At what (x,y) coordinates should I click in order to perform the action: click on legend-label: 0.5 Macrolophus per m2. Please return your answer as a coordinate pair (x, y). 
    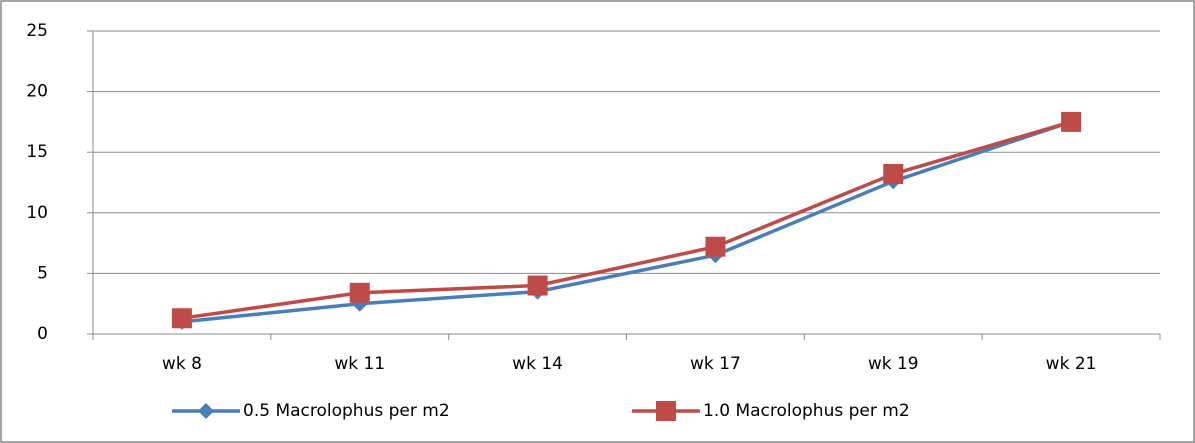
    Looking at the image, I should click on (346, 411).